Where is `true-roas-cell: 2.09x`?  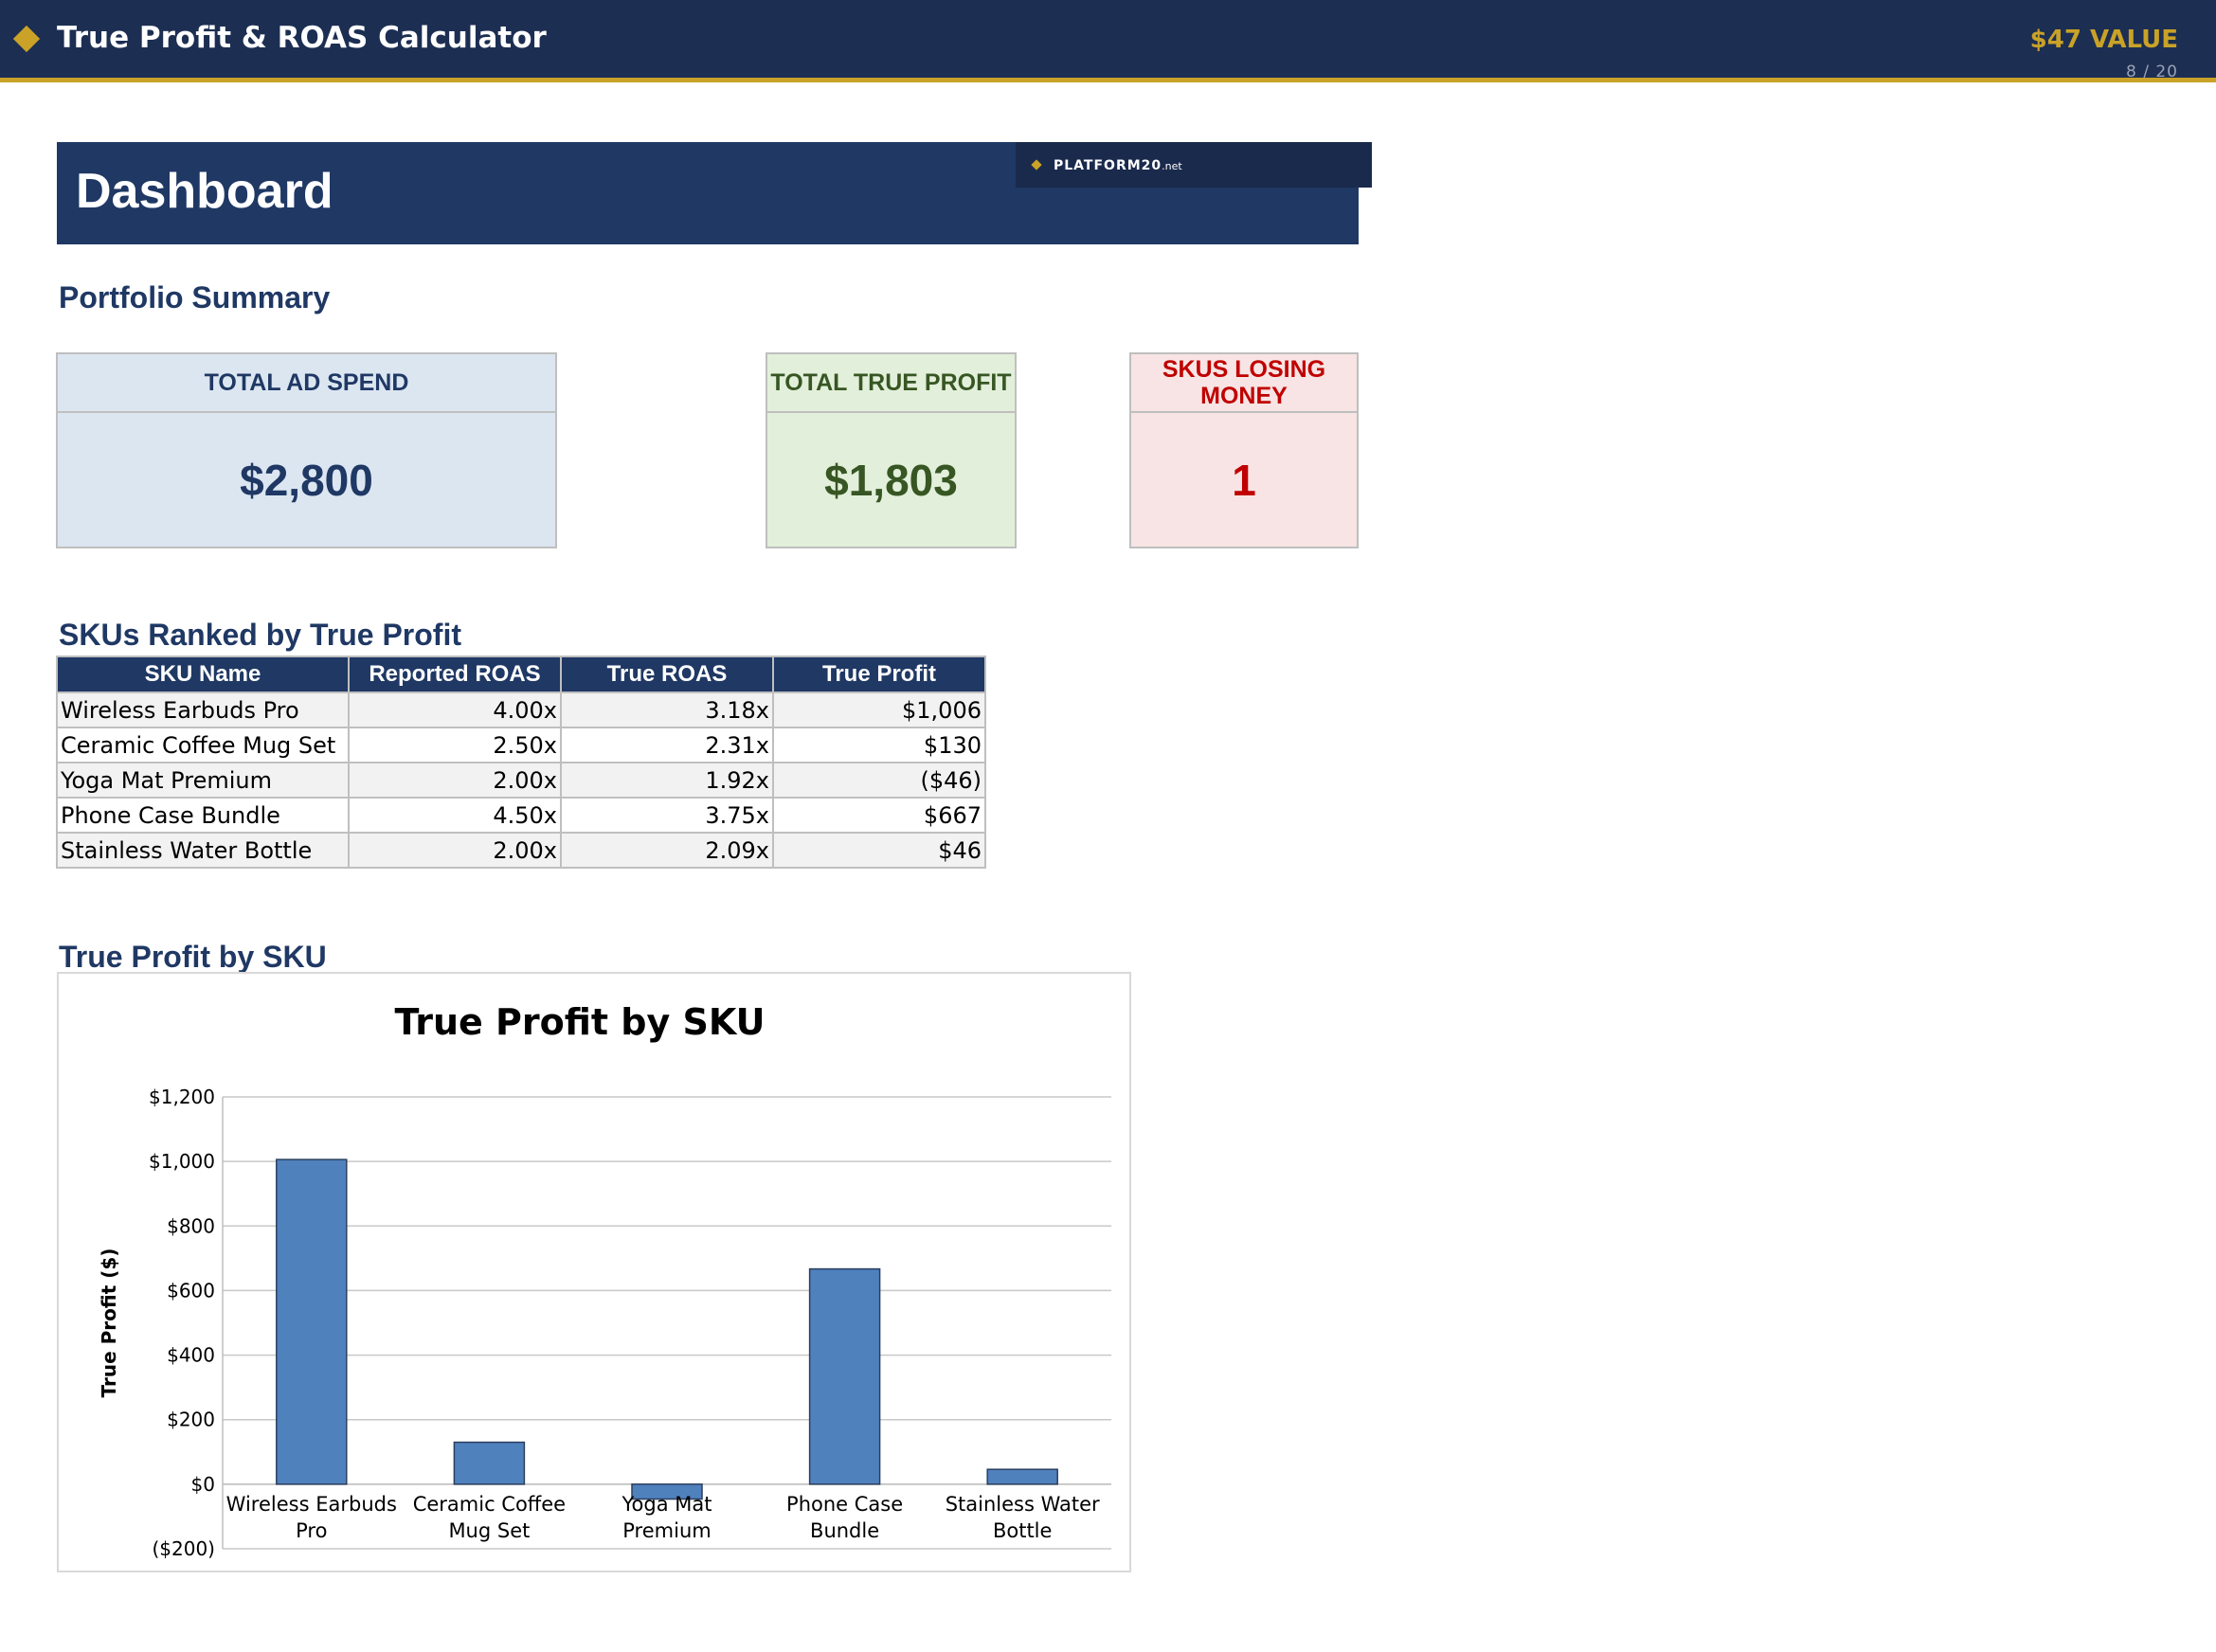 true-roas-cell: 2.09x is located at coordinates (667, 850).